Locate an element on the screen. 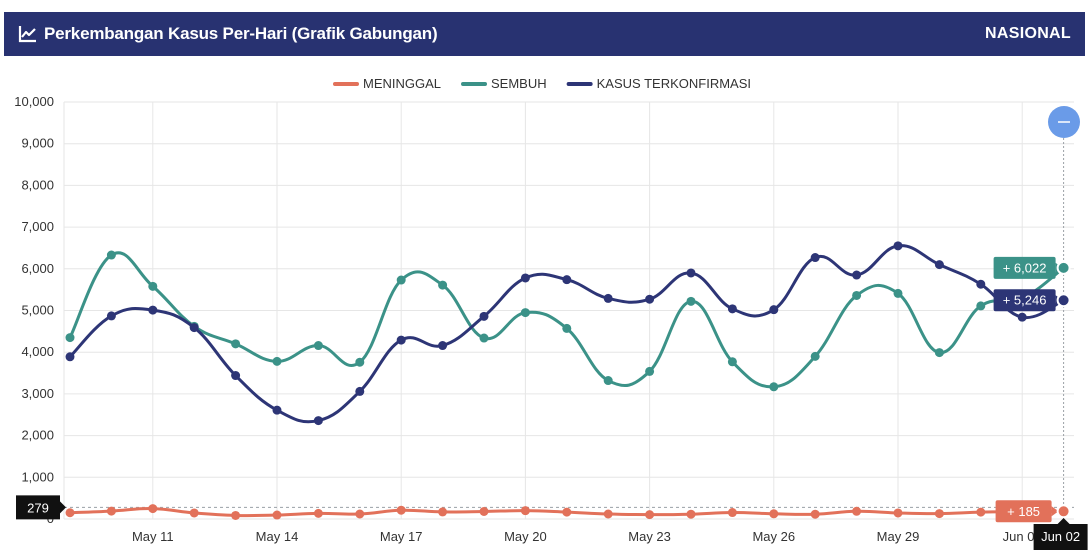 Image resolution: width=1090 pixels, height=557 pixels. line-chart-icon is located at coordinates (27, 34).